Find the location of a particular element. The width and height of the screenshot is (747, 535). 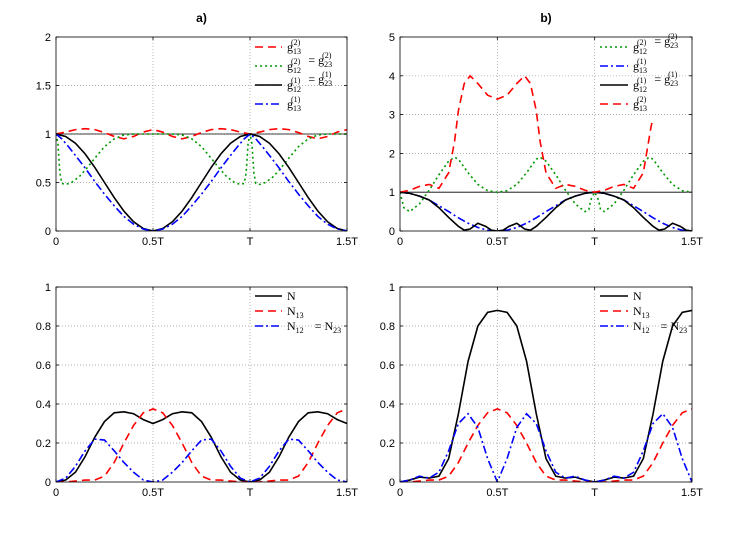

chart-title: b) is located at coordinates (545, 18).